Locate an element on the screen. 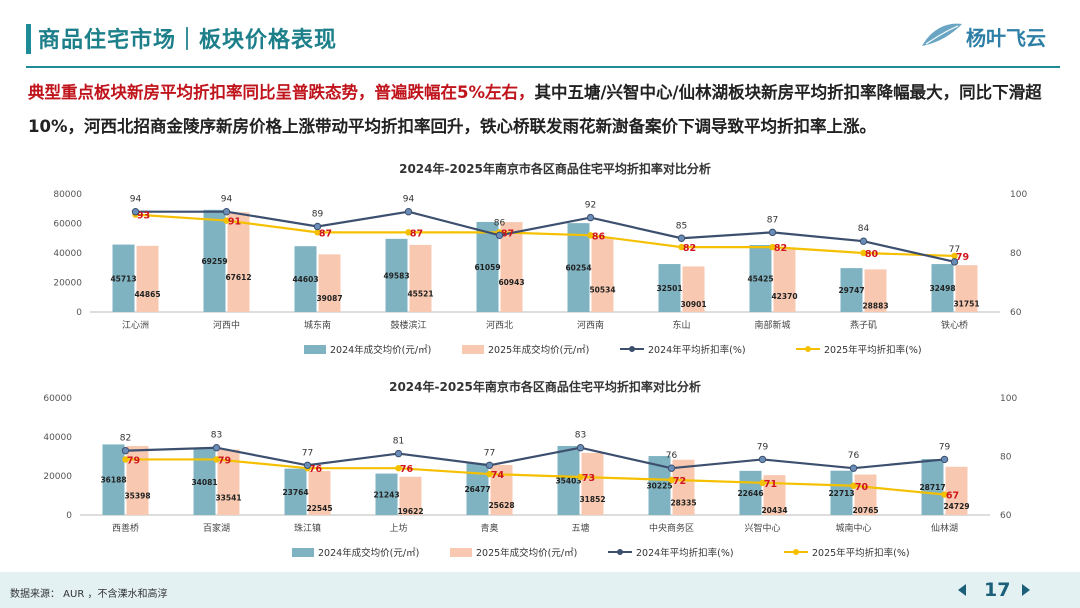 Image resolution: width=1080 pixels, height=608 pixels. c2-chart-title: 2024年-2025年南京市各区商品住宅平均折扣率对比分析 is located at coordinates (545, 386).